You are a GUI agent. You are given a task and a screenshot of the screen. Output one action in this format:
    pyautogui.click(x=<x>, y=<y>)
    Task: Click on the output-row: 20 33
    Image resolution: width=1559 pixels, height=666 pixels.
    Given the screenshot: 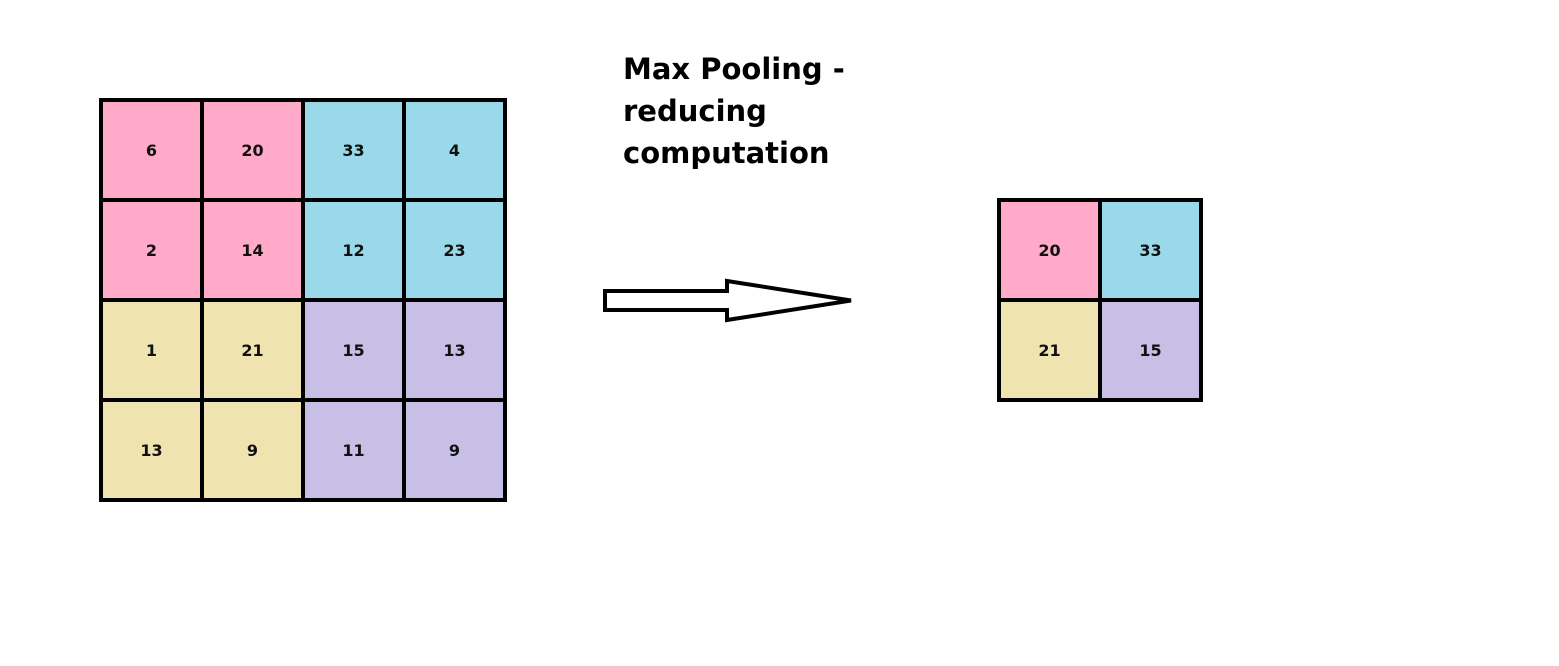 What is the action you would take?
    pyautogui.click(x=1100, y=250)
    